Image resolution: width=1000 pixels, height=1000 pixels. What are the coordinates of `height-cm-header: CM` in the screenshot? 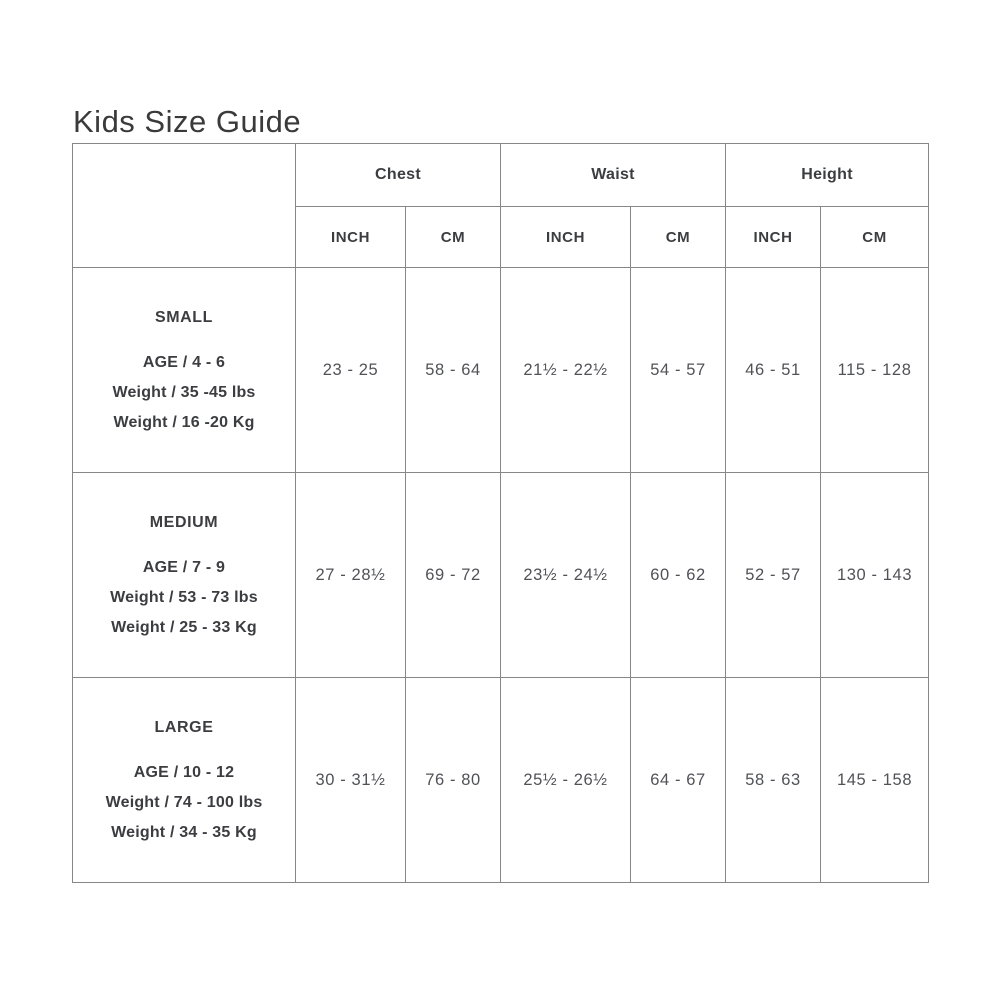 It's located at (875, 237).